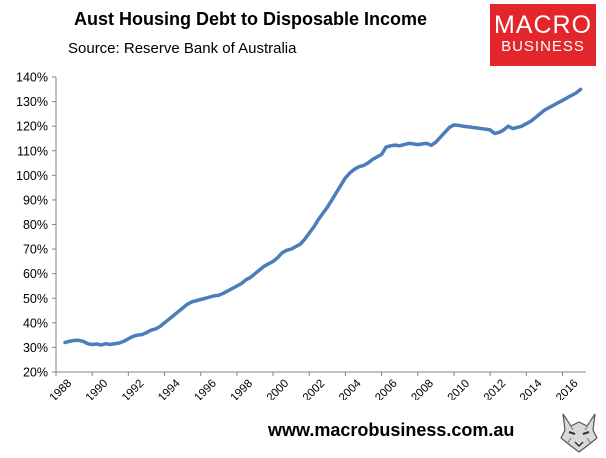  Describe the element at coordinates (459, 389) in the screenshot. I see `x-tick-label: 2010` at that location.